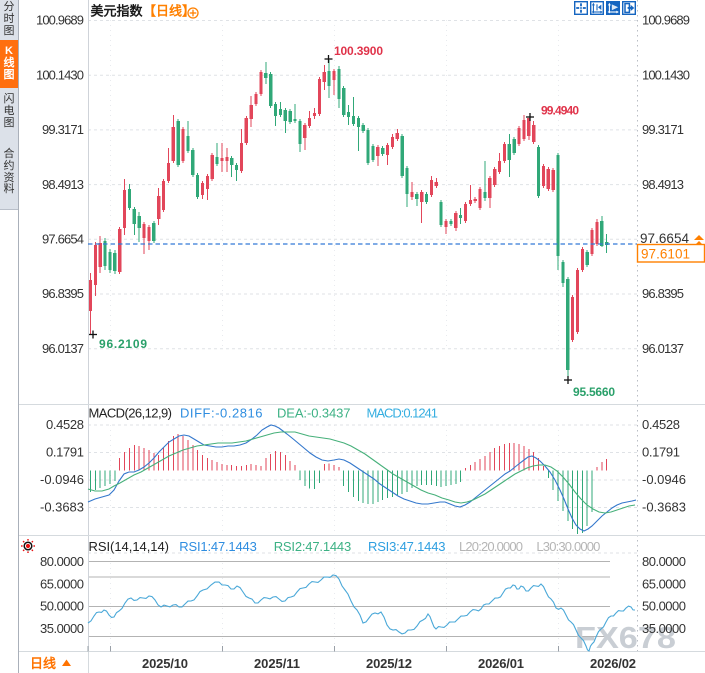  What do you see at coordinates (131, 413) in the screenshot?
I see `svg-text: MACD(26,12,9)` at bounding box center [131, 413].